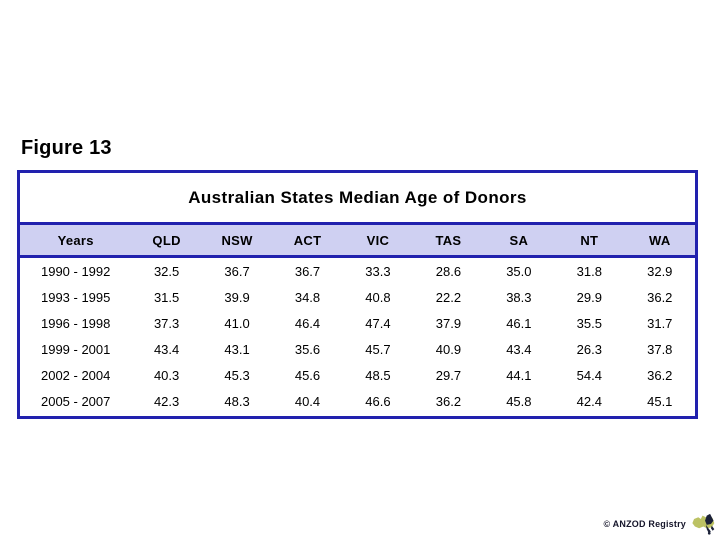  What do you see at coordinates (659, 349) in the screenshot?
I see `cell-value: 37.8` at bounding box center [659, 349].